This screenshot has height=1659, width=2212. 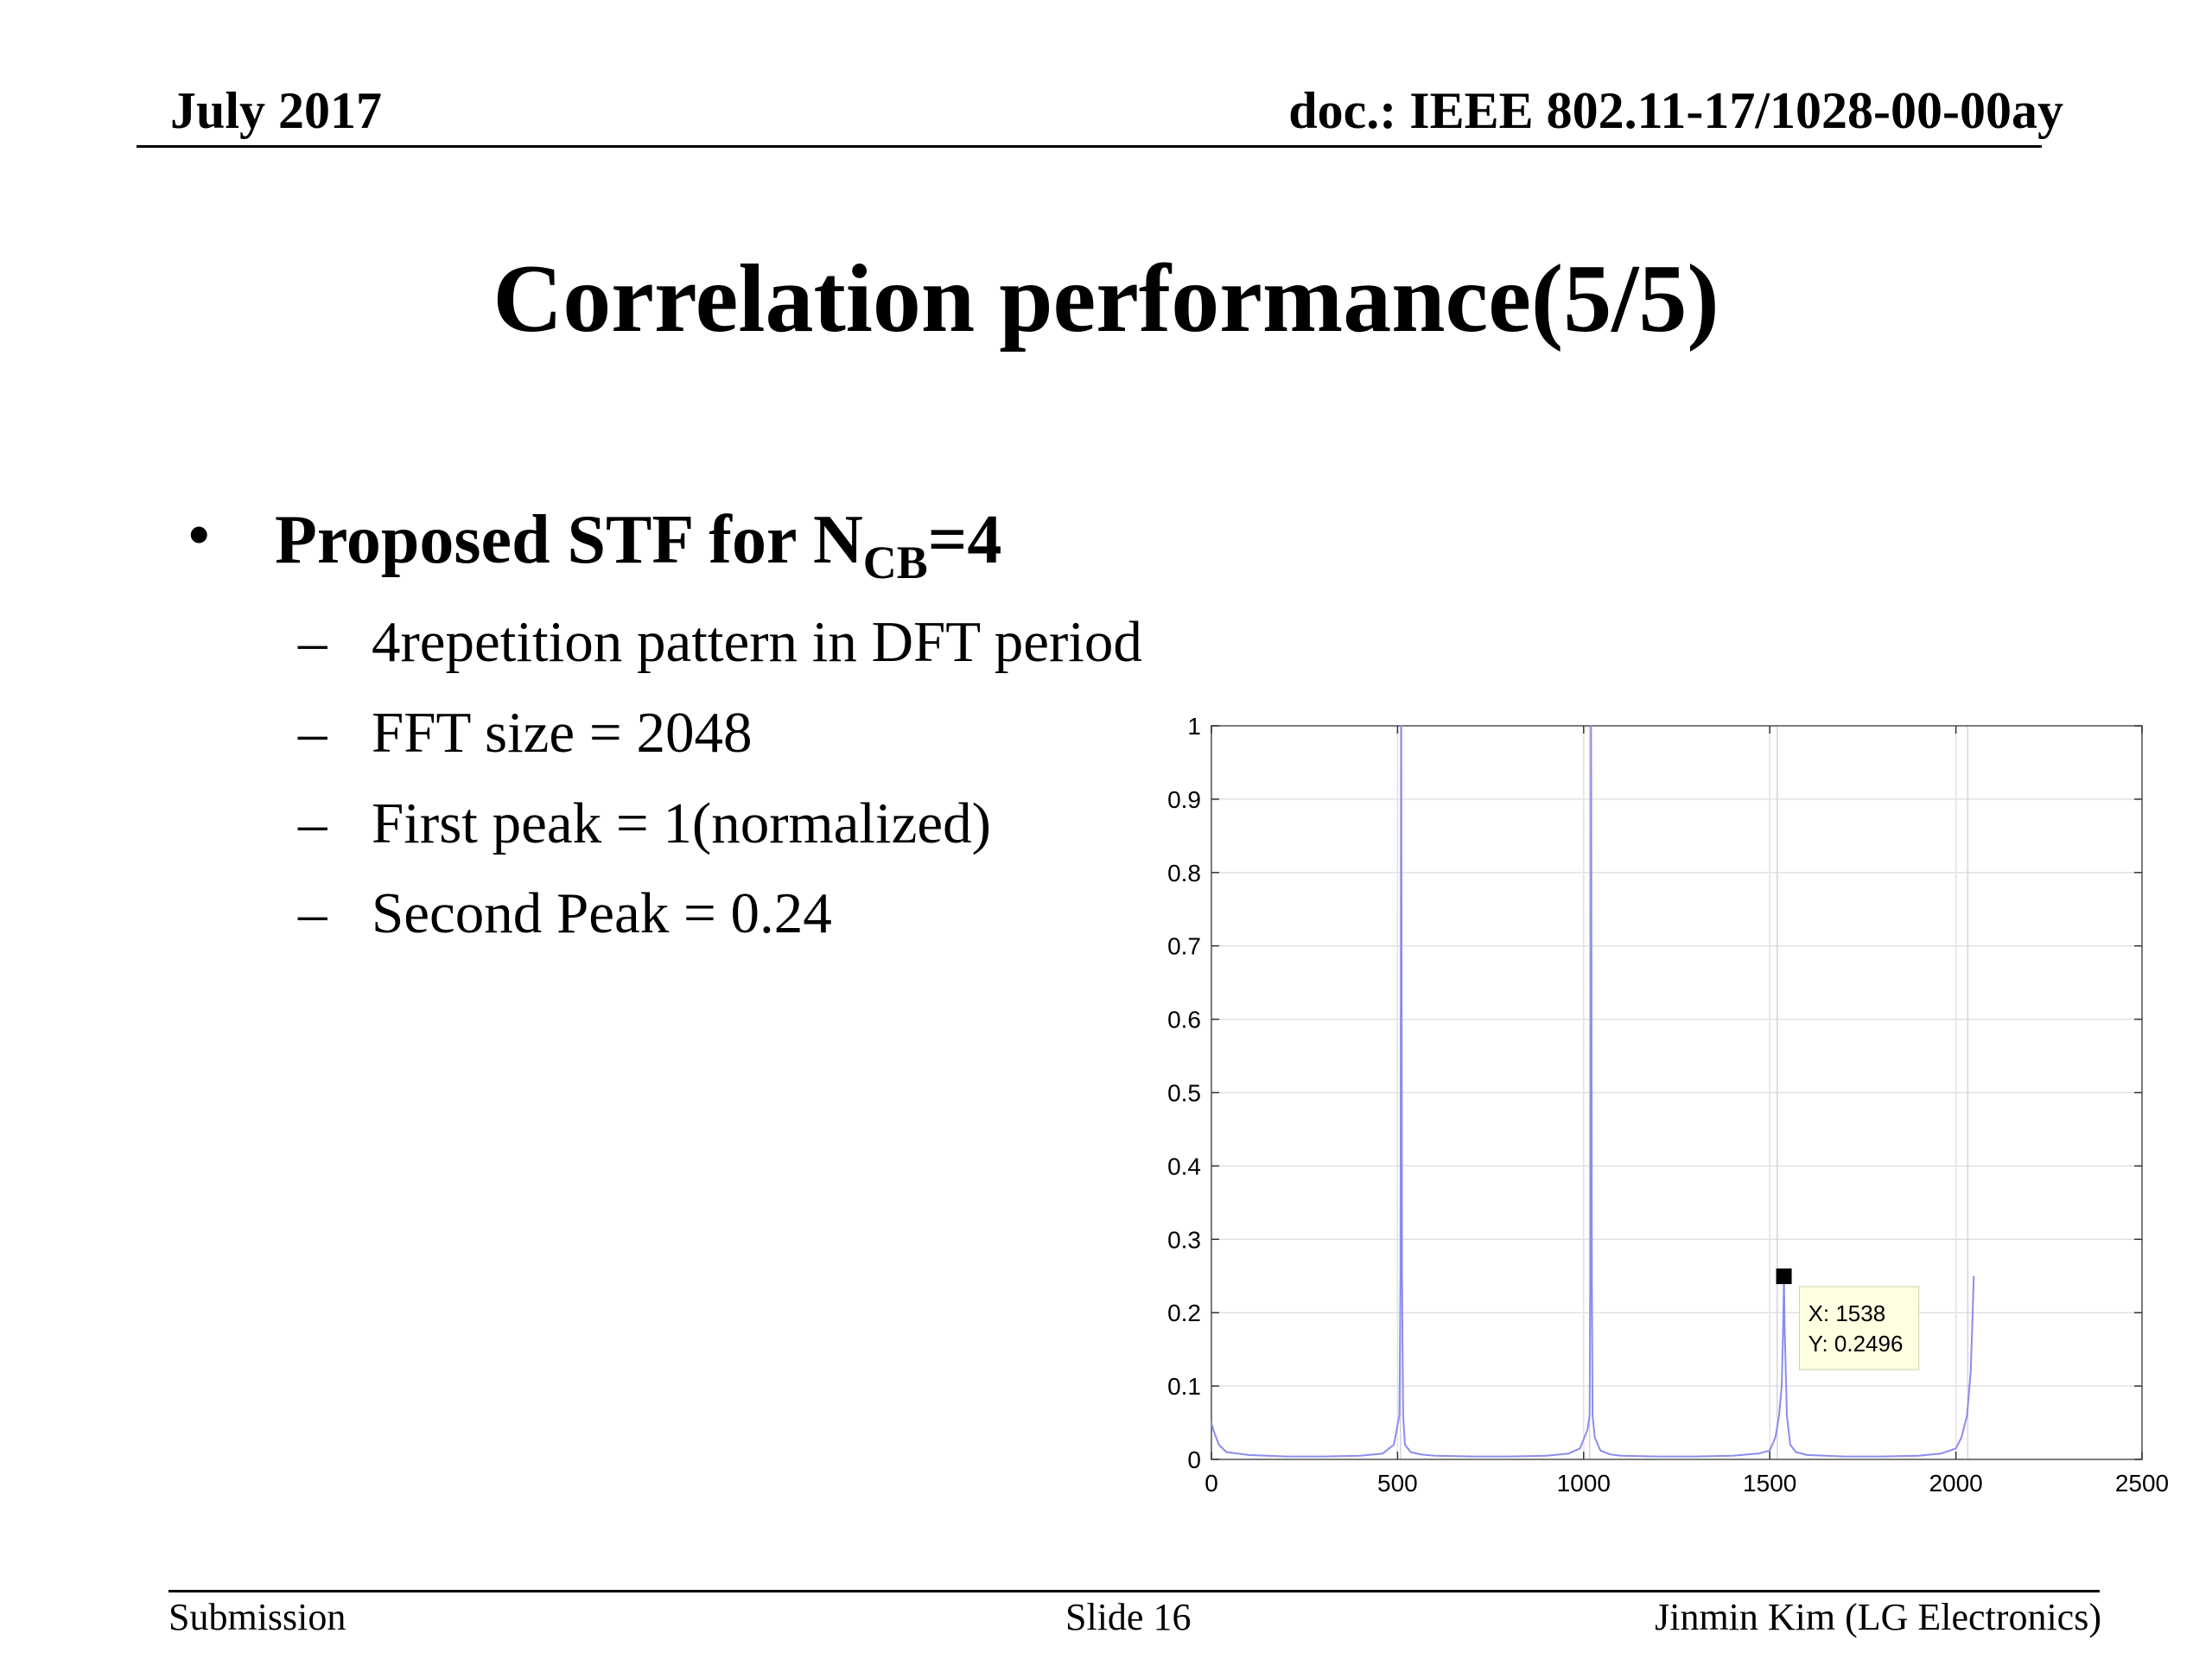 I want to click on x-tick-label: 2000, so click(x=1955, y=1483).